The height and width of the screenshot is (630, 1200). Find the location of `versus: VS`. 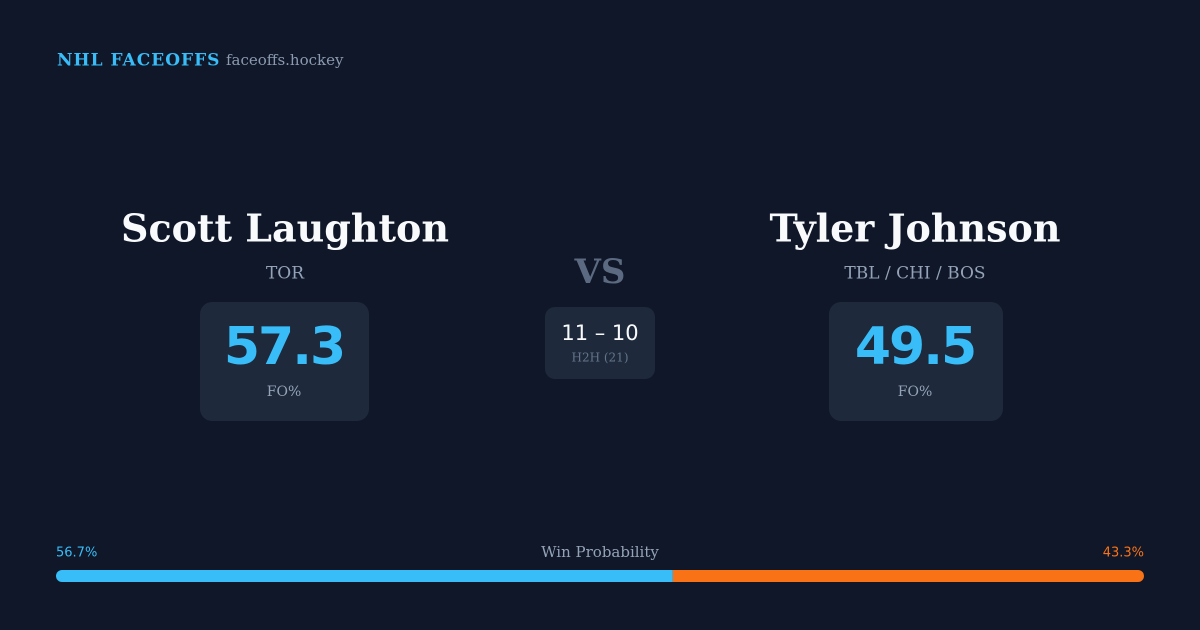

versus: VS is located at coordinates (600, 272).